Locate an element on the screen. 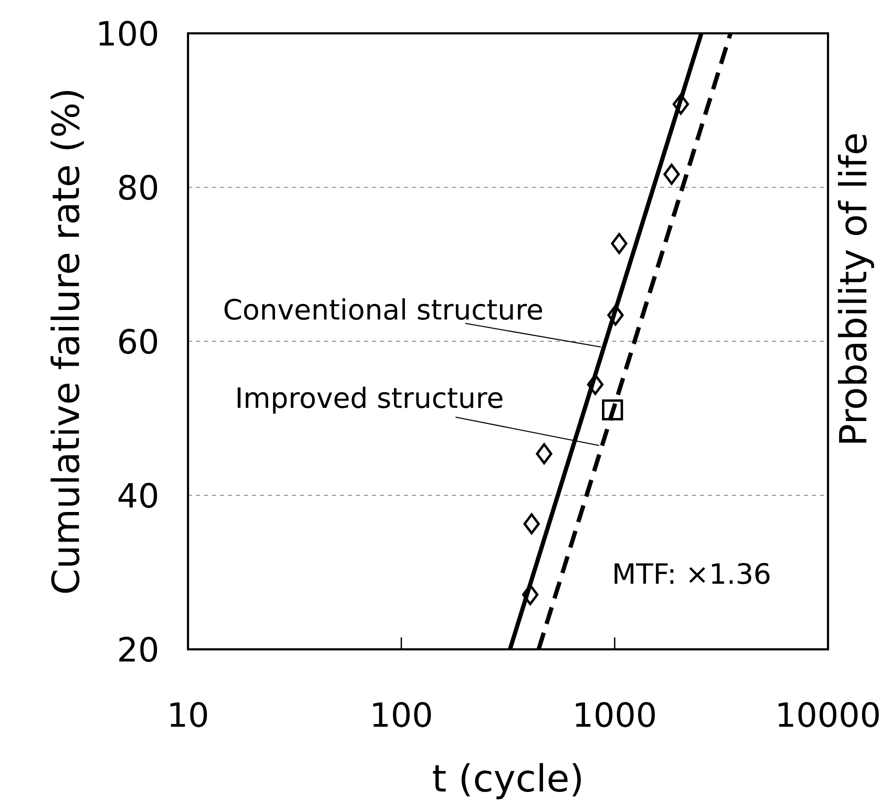  x-tick-label: 100 is located at coordinates (402, 715).